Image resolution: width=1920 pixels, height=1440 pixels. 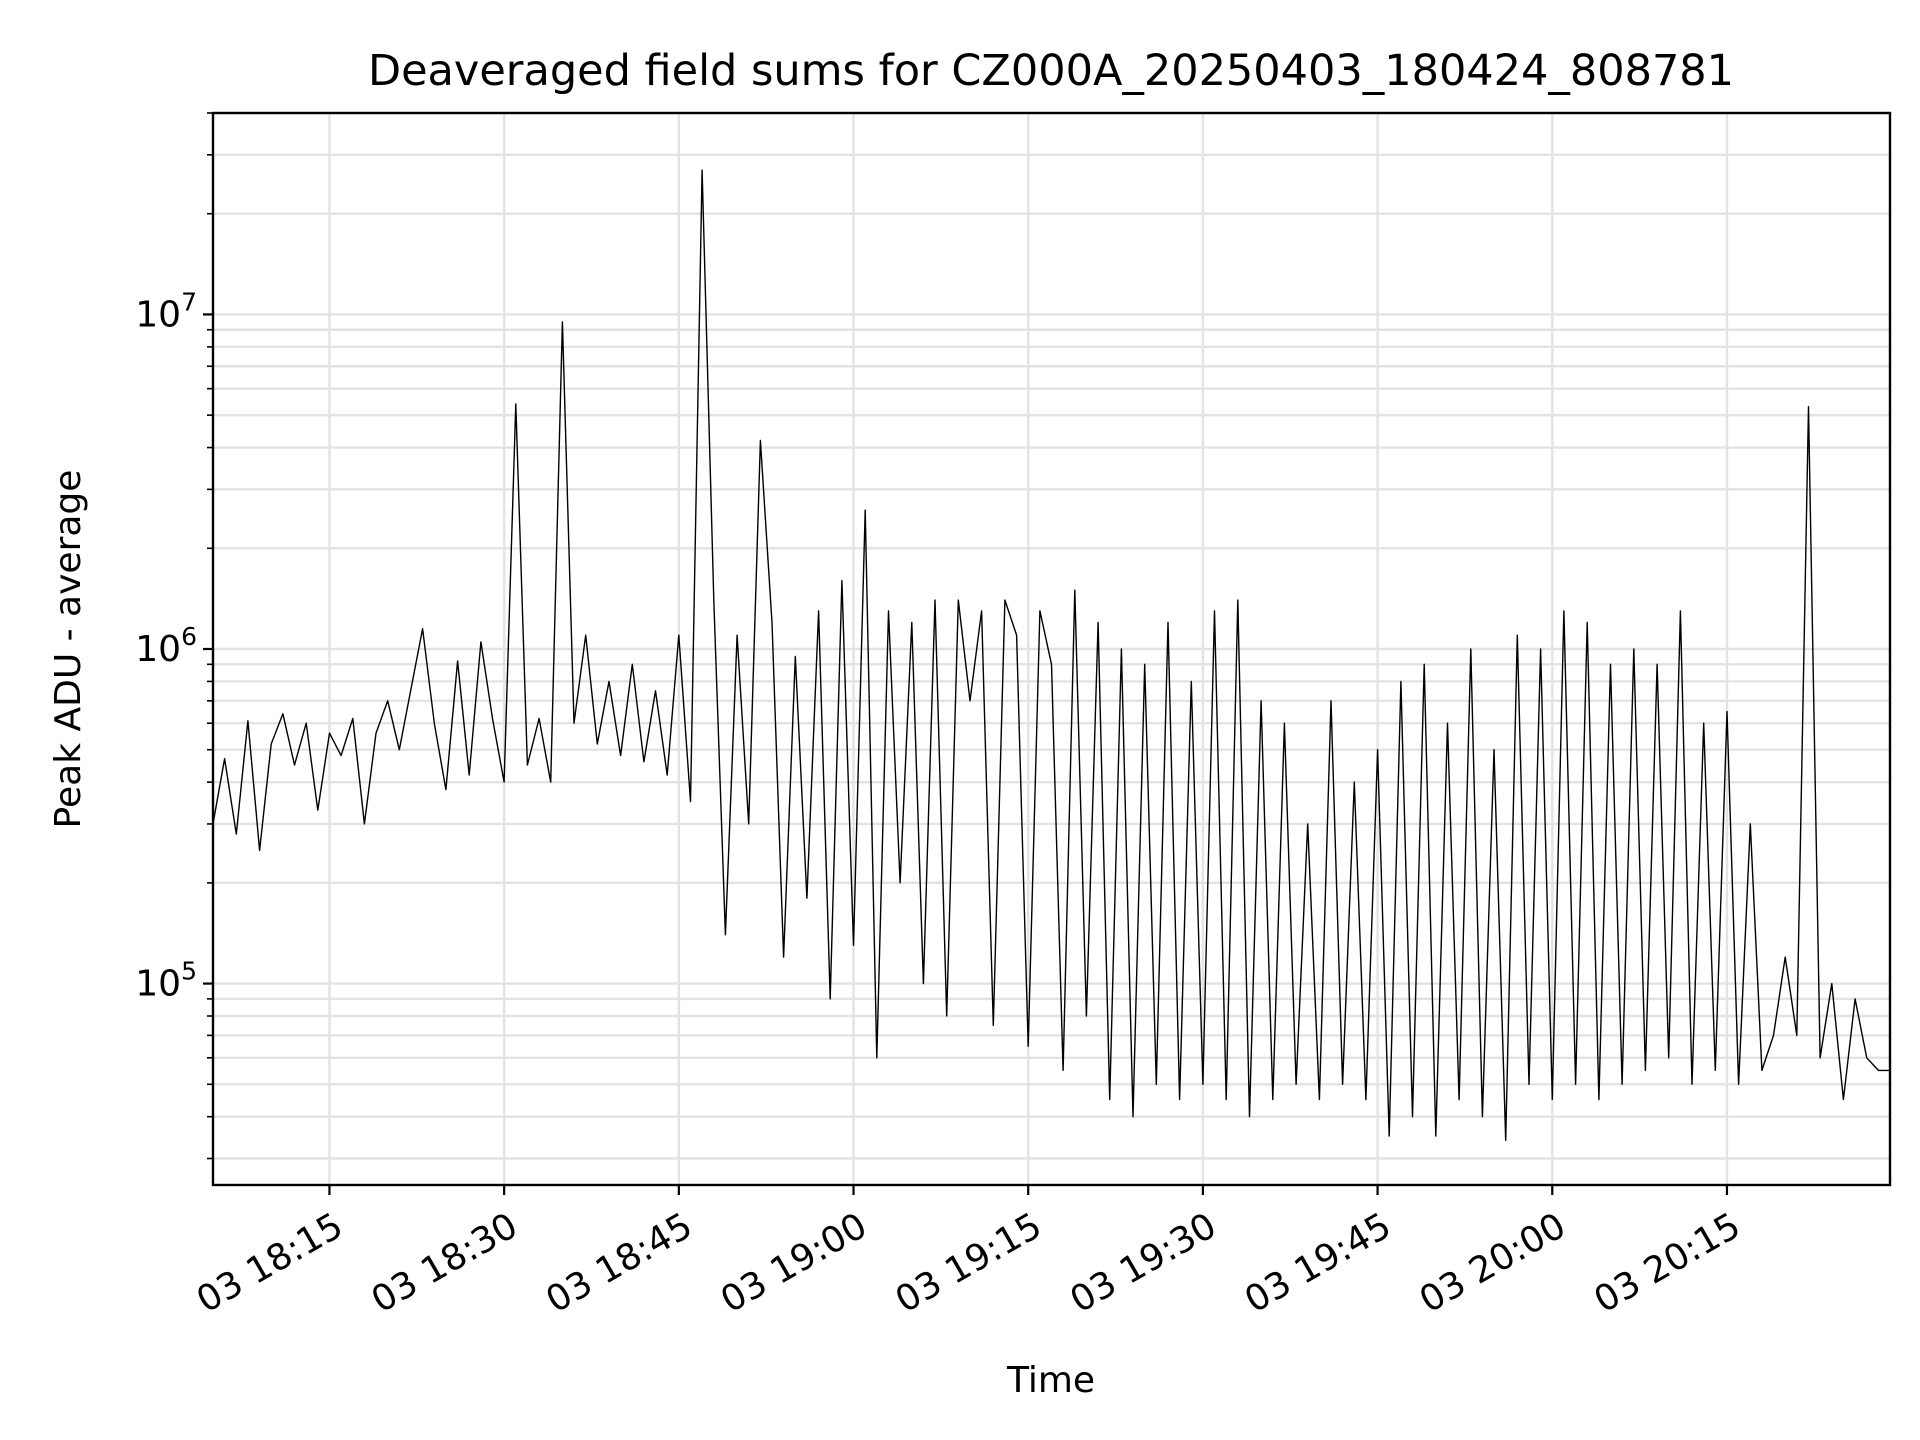 What do you see at coordinates (1493, 1263) in the screenshot?
I see `x-tick-label: 03 20:00` at bounding box center [1493, 1263].